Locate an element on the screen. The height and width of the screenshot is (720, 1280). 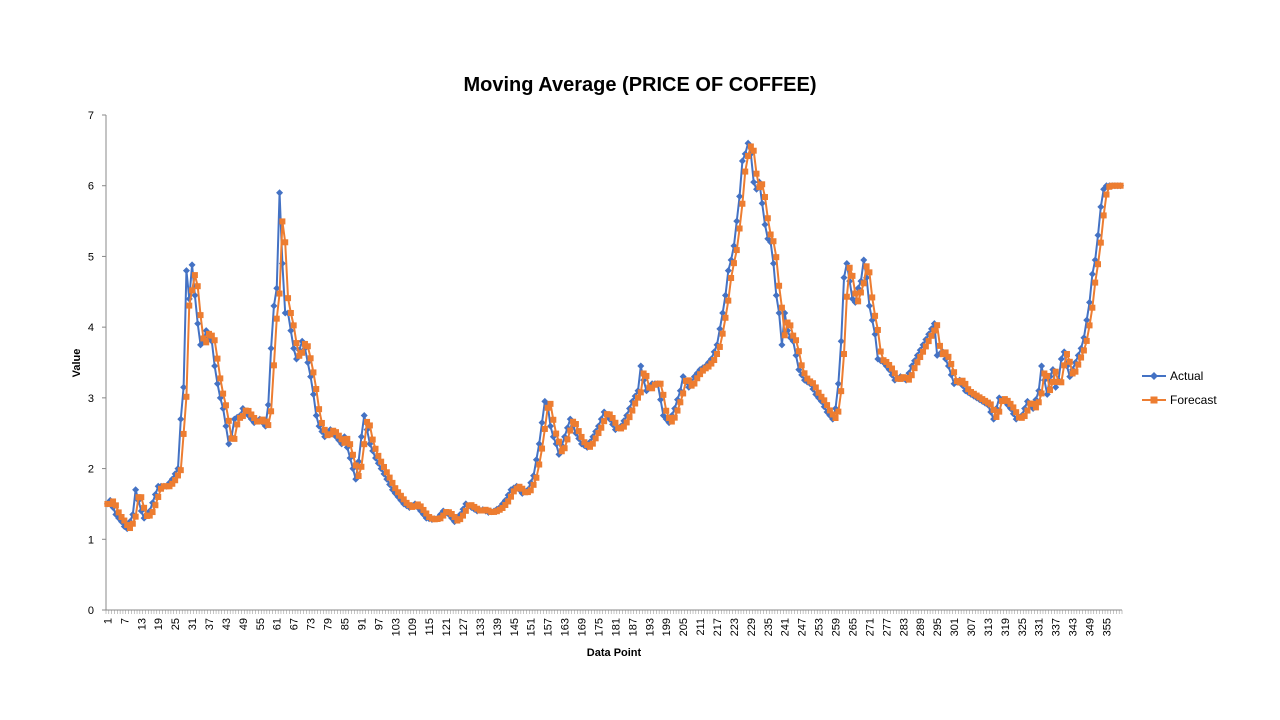
y-tick-label: 2 is located at coordinates (91, 470).